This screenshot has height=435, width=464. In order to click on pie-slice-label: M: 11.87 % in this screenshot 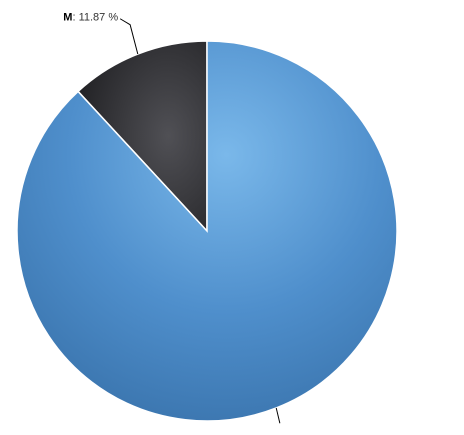, I will do `click(90, 18)`.